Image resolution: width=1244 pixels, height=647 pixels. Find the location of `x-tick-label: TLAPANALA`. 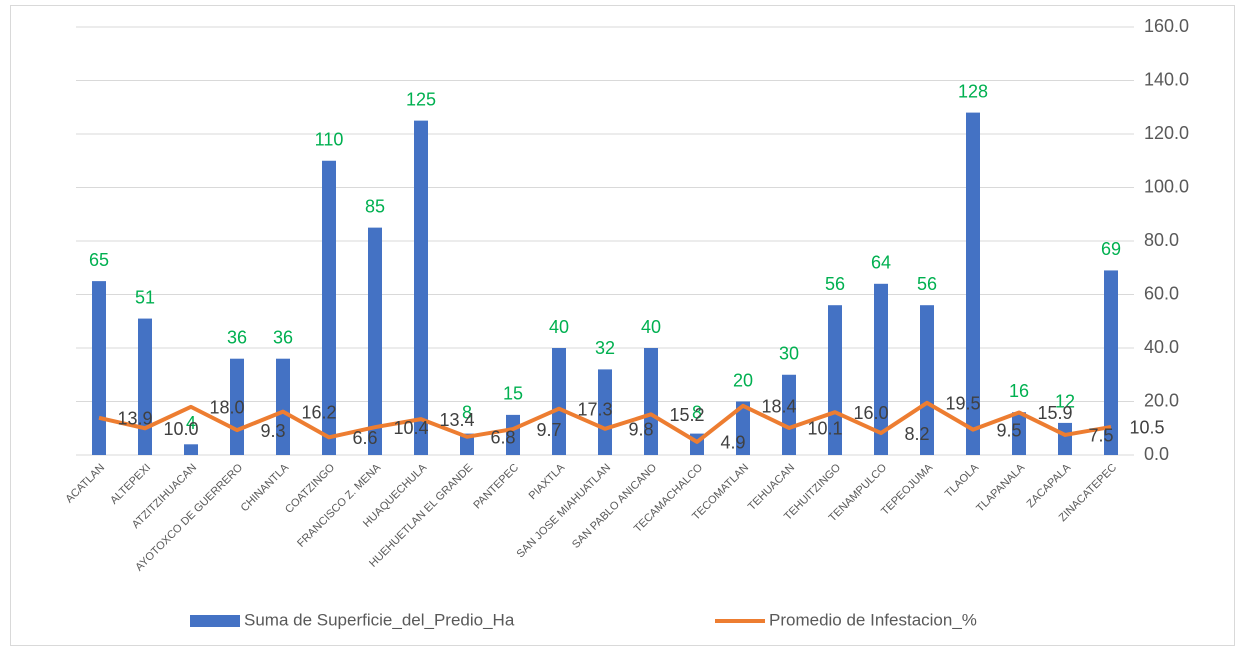

x-tick-label: TLAPANALA is located at coordinates (1000, 487).